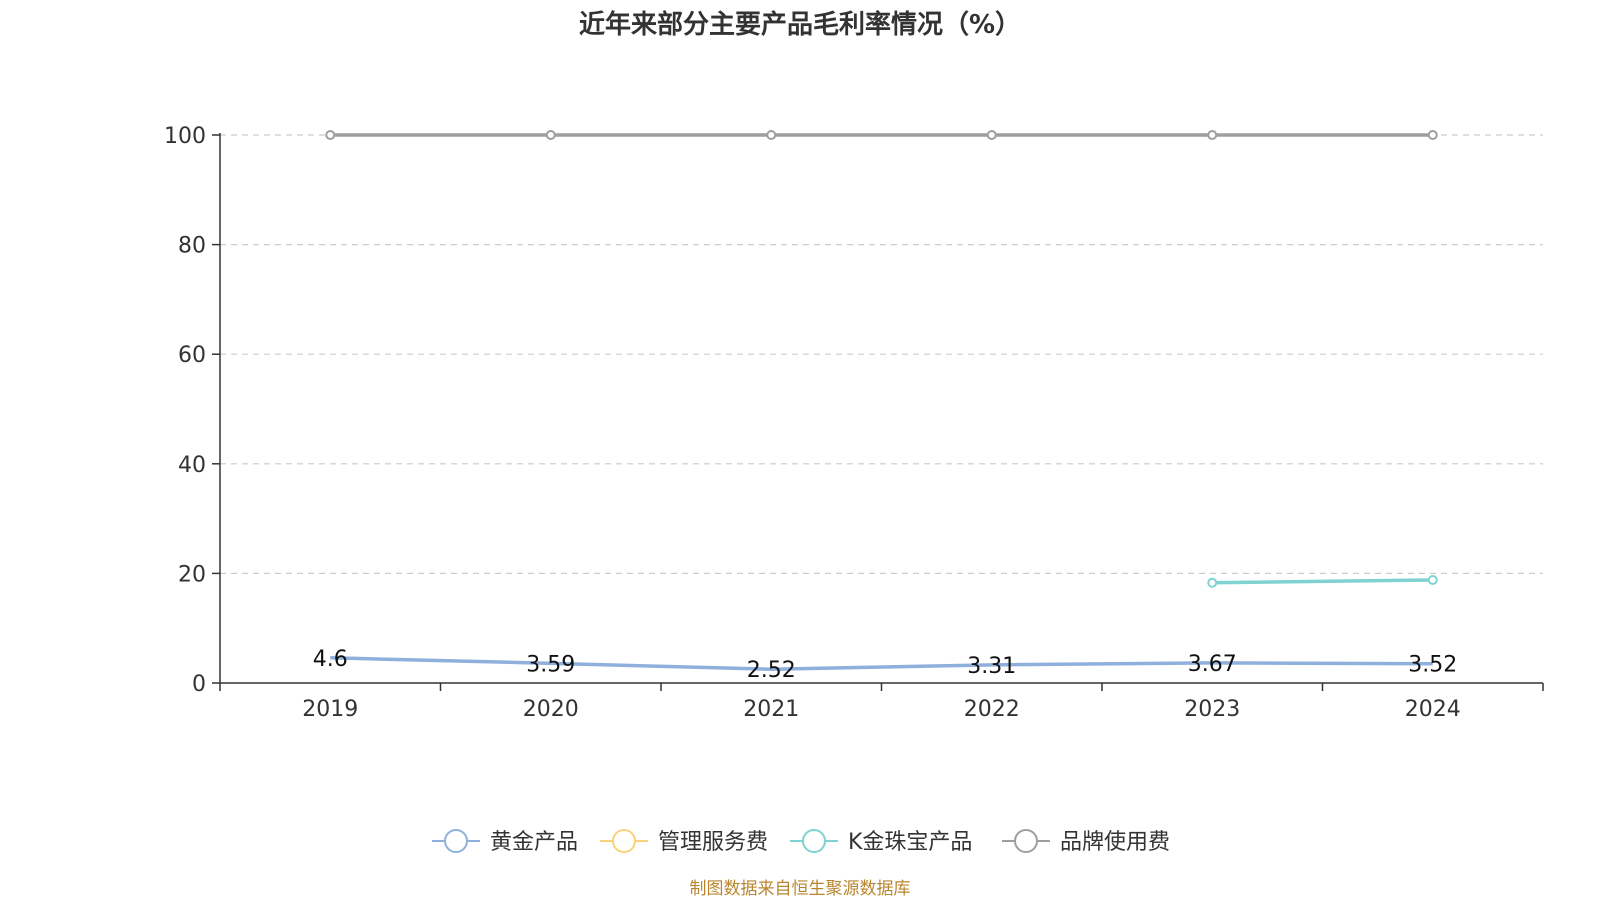 Image resolution: width=1600 pixels, height=900 pixels. I want to click on data-label-layer: 4.6 3.59 2.52 3.31 3.67 3.52, so click(885, 665).